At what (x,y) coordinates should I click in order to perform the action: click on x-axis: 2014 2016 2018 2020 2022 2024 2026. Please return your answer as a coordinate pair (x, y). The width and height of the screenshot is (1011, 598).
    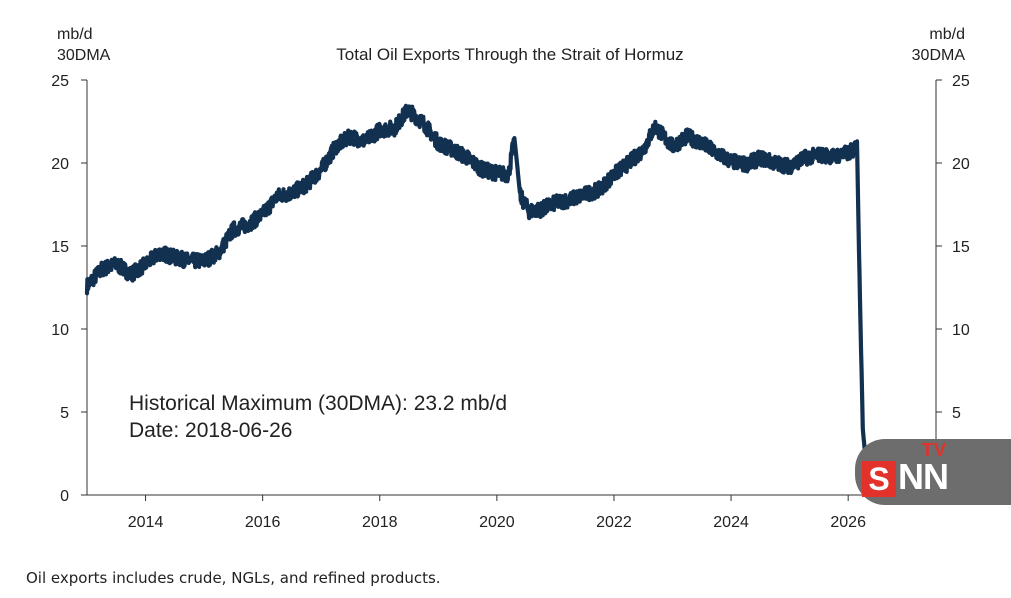
    Looking at the image, I should click on (497, 513).